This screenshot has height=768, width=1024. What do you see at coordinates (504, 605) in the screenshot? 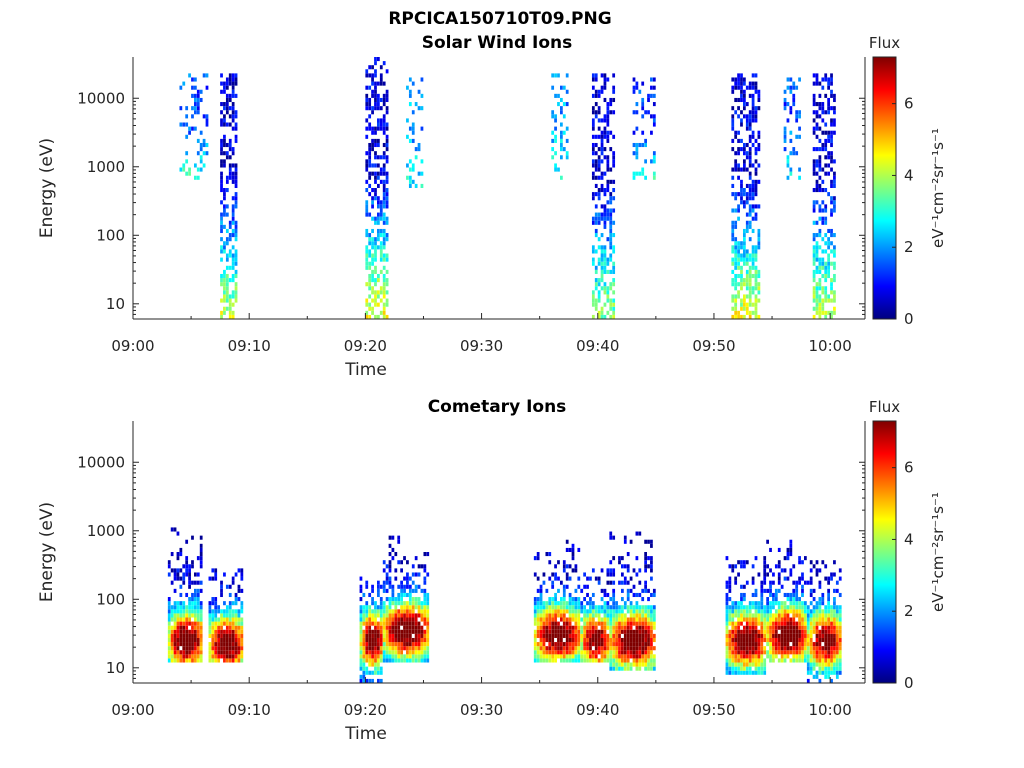
I see `heatmap-cells` at bounding box center [504, 605].